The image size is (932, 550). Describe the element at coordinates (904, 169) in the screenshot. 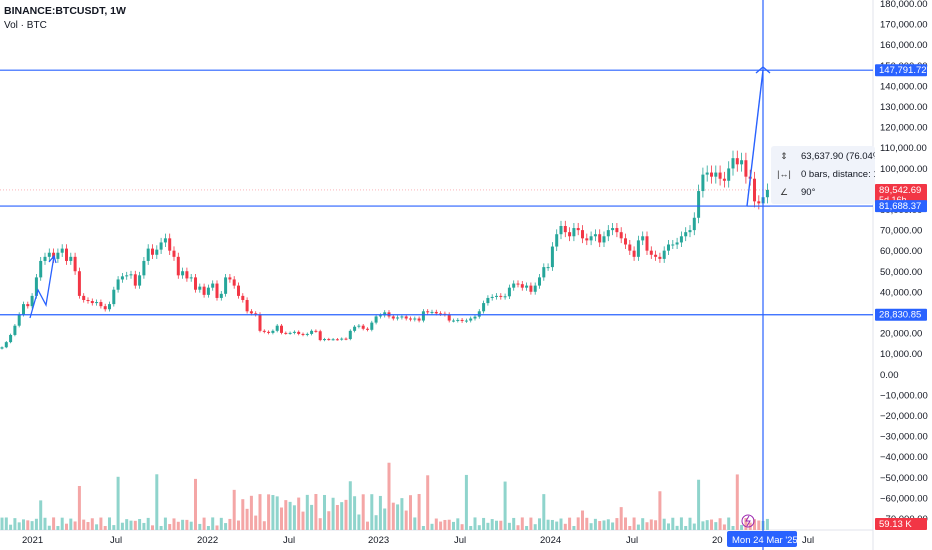

I see `price-tick-label: 100,000.00` at that location.